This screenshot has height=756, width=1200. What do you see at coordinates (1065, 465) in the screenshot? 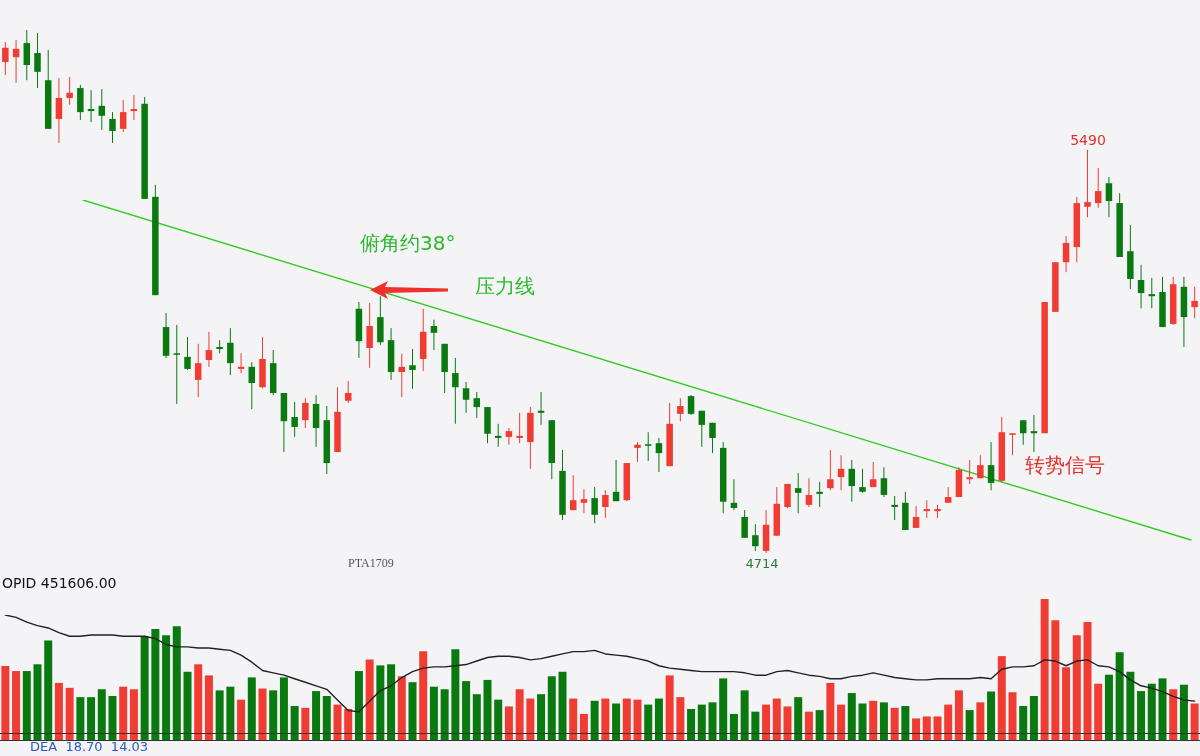
I see `annotation: 转势信号` at bounding box center [1065, 465].